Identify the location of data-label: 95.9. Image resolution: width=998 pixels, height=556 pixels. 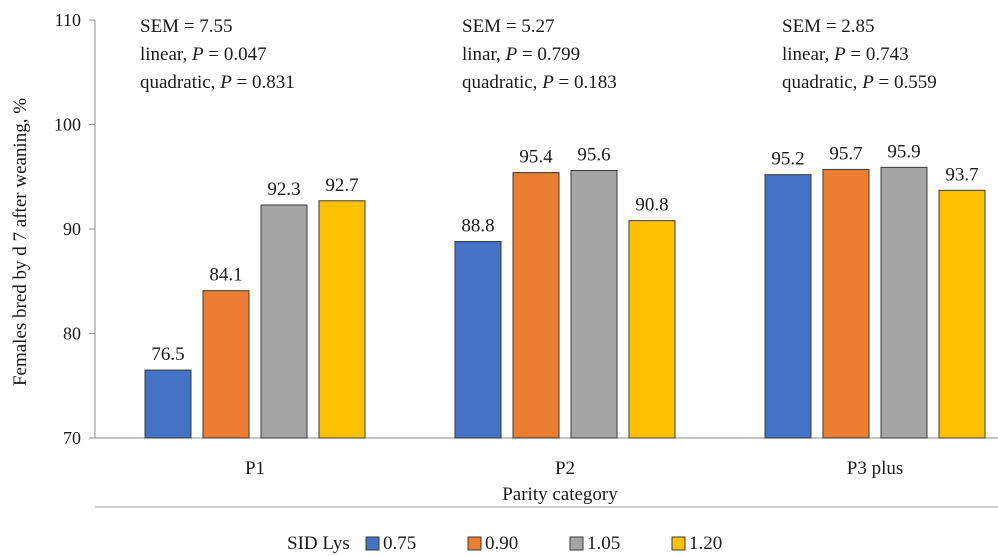
(903, 151).